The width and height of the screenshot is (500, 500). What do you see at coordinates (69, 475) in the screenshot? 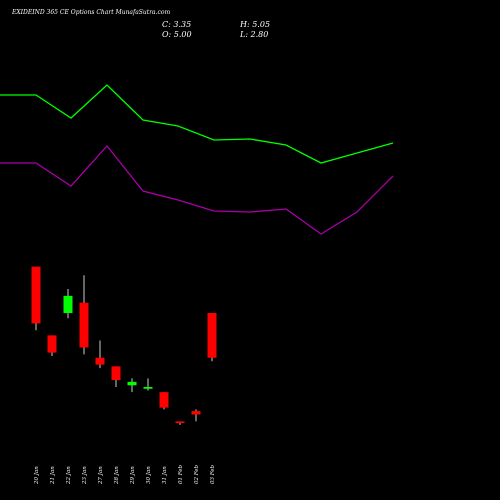
I see `date-label: 22 Jan` at bounding box center [69, 475].